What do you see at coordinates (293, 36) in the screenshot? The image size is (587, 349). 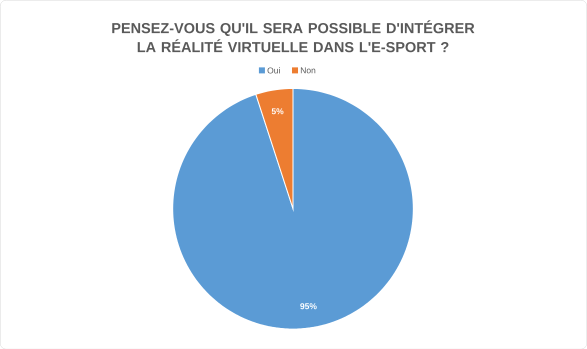 I see `chart-title: PENSEZ-VOUS QU'IL SERA POSSIBLE D'INTÉGRER LA RÉALITÉ VIRTUELLE DANS L'E-SPORT ?` at bounding box center [293, 36].